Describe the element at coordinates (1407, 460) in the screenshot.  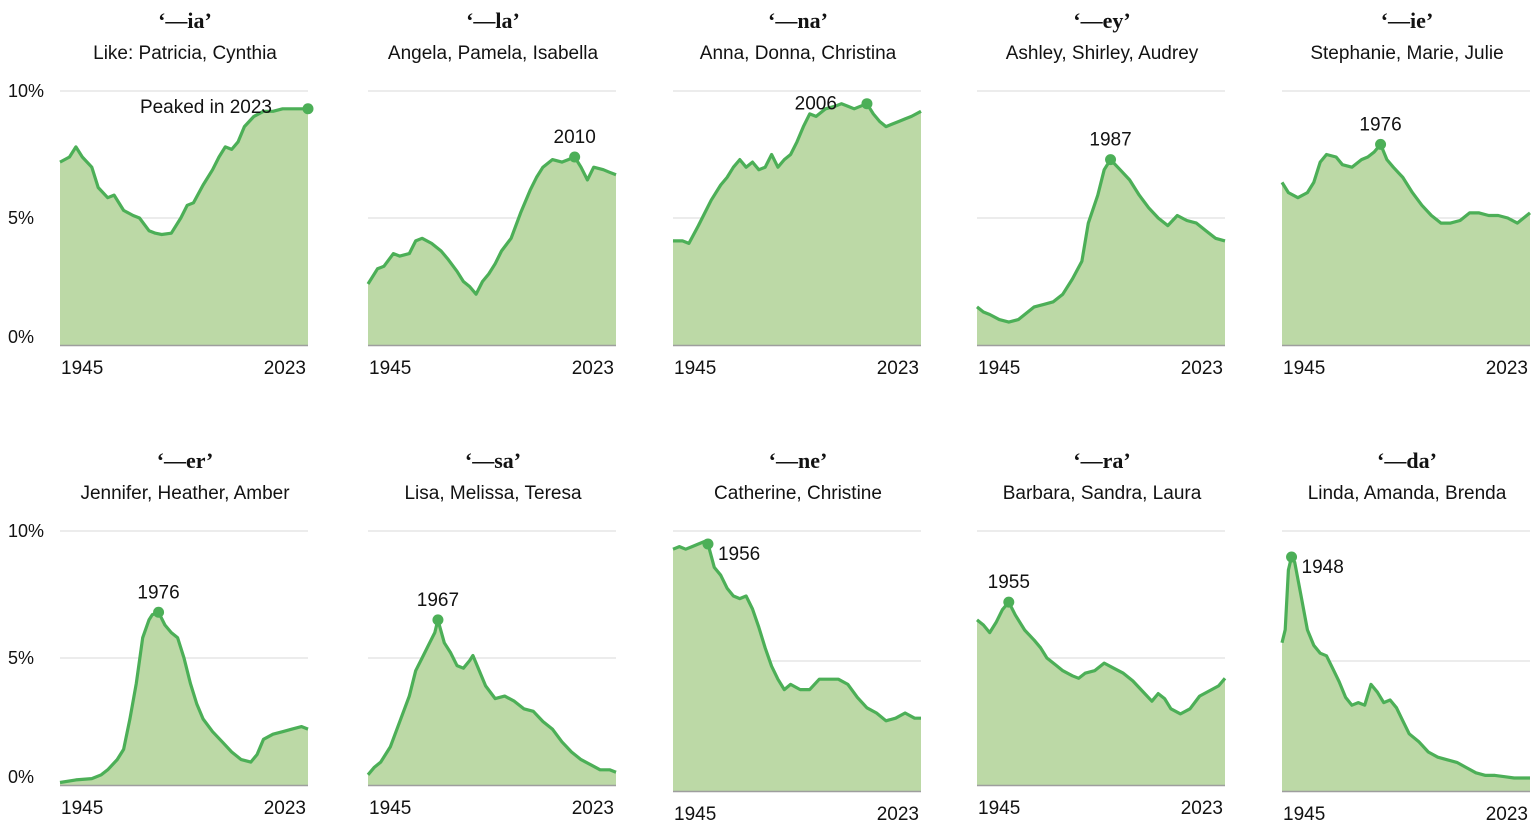
I see `chart-title: ‘—da’` at that location.